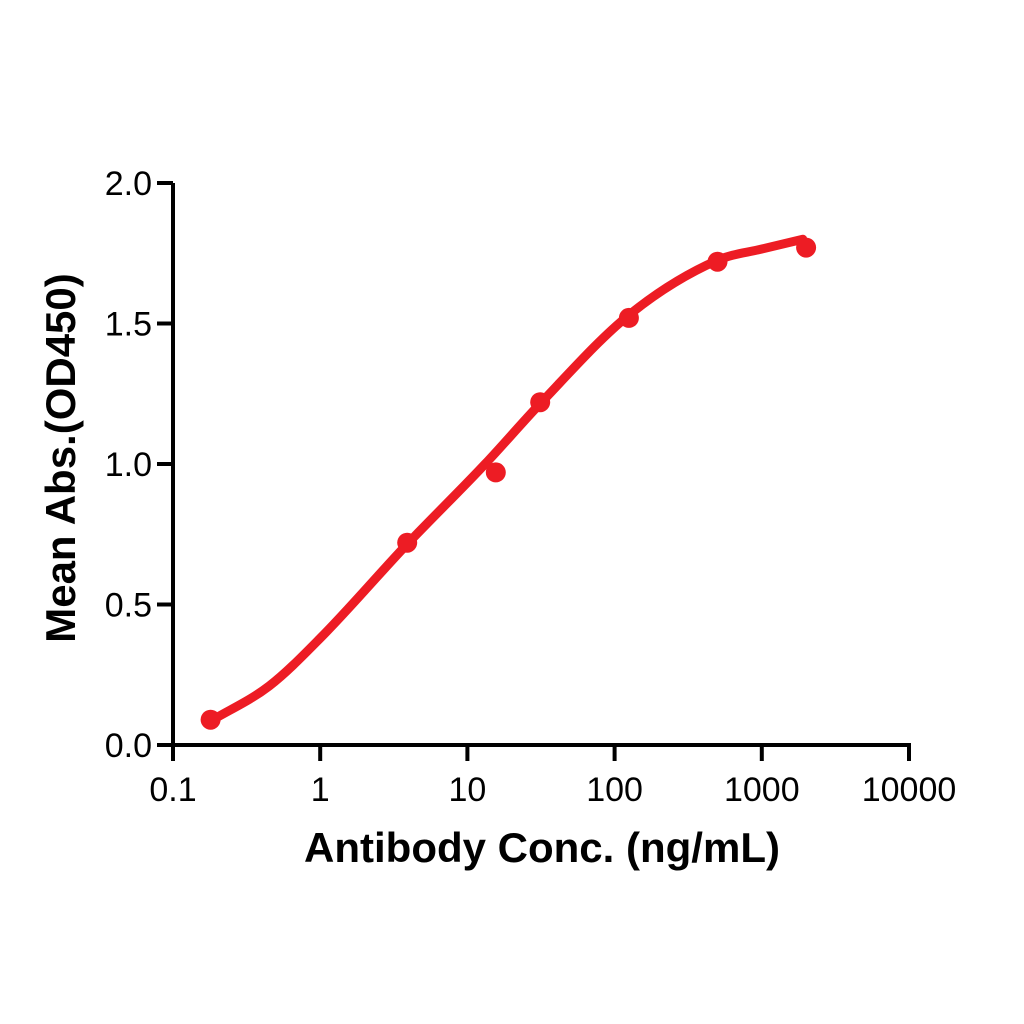 The width and height of the screenshot is (1024, 1024). What do you see at coordinates (128, 606) in the screenshot?
I see `y-tick-label: 0.5` at bounding box center [128, 606].